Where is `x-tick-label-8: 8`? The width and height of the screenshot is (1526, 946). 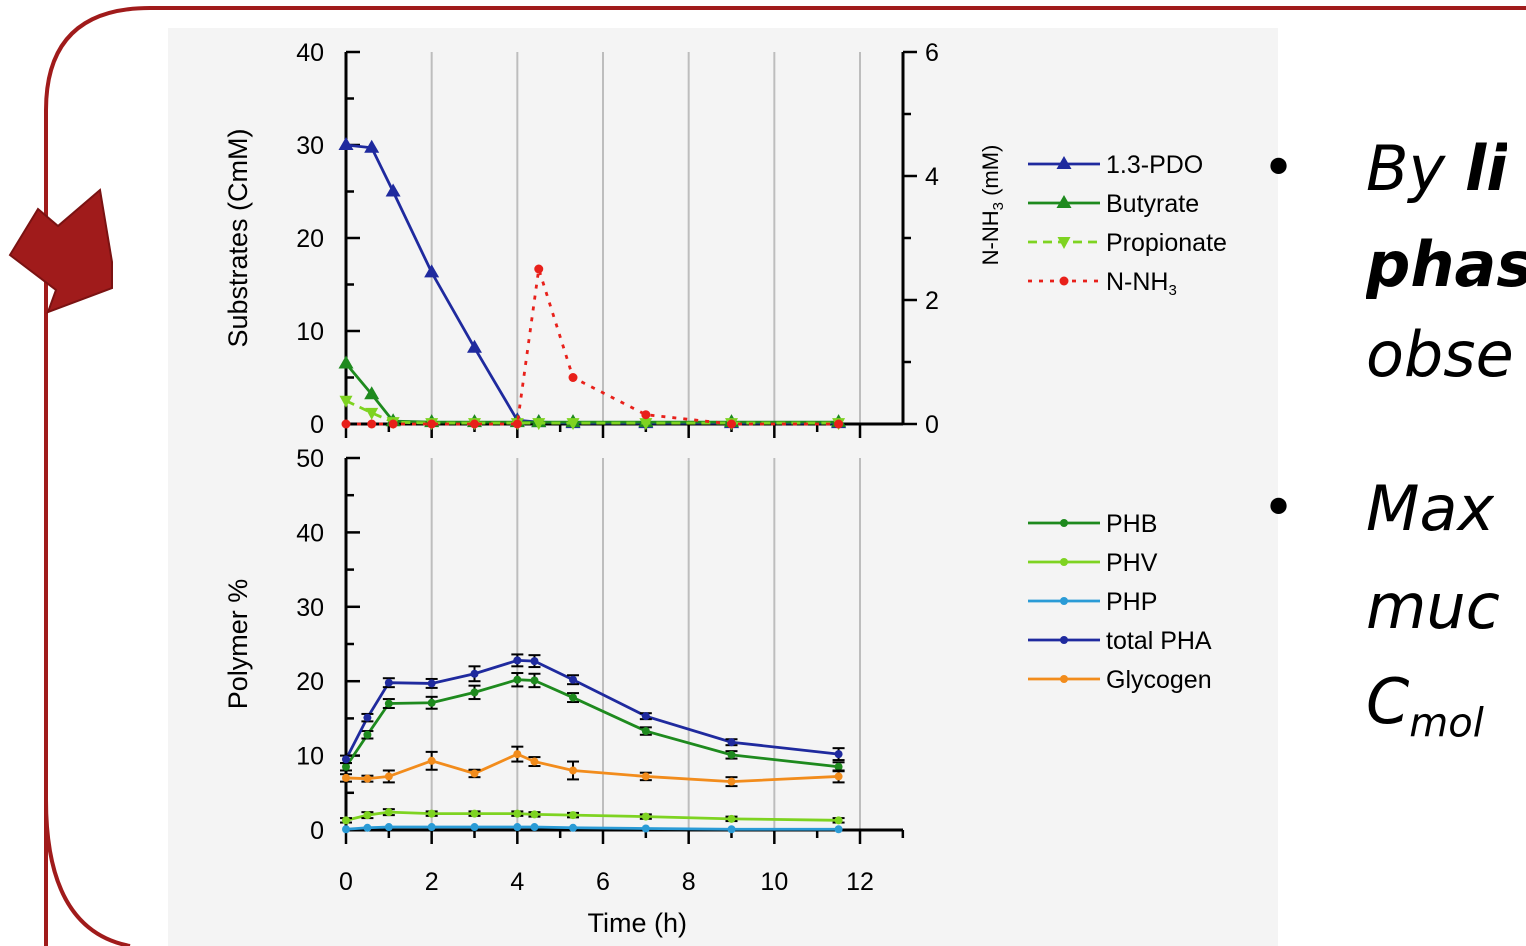
x-tick-label-8: 8 is located at coordinates (689, 882).